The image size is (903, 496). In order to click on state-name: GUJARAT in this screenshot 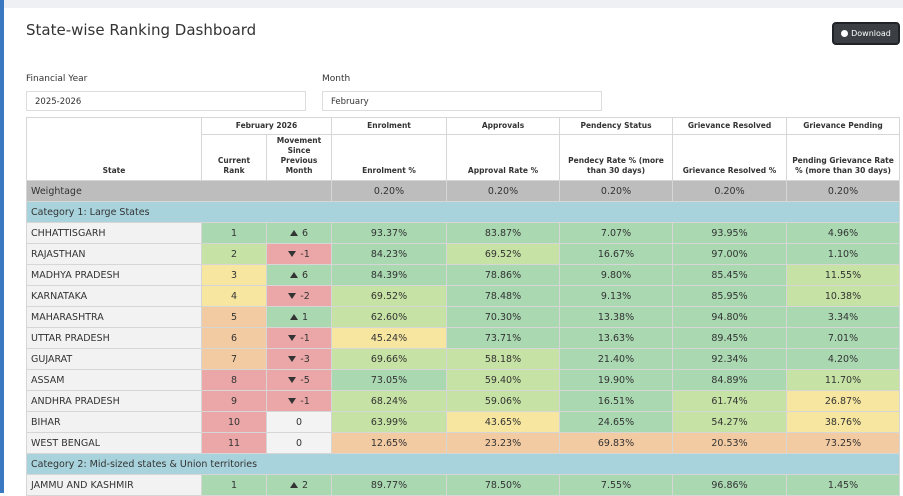, I will do `click(114, 359)`.